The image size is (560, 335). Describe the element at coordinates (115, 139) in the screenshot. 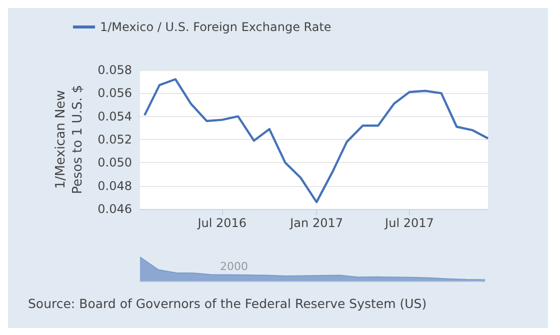

I see `y-tick-label: 0.052` at that location.